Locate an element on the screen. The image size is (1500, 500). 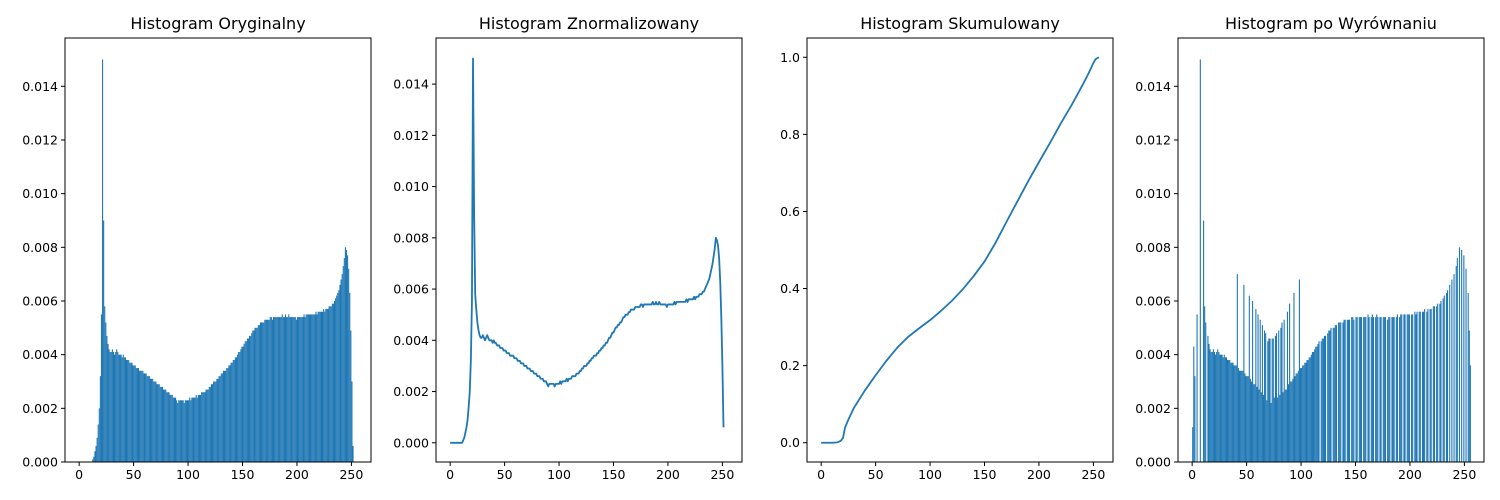
y-tick-label: 0.006 is located at coordinates (40, 300).